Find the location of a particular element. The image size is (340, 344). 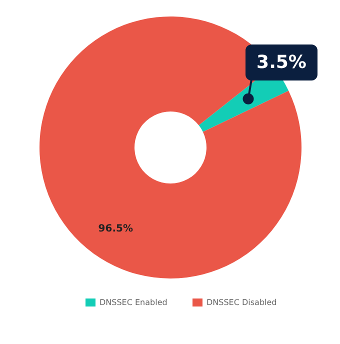

legend-label: DNSSEC Disabled is located at coordinates (241, 302).